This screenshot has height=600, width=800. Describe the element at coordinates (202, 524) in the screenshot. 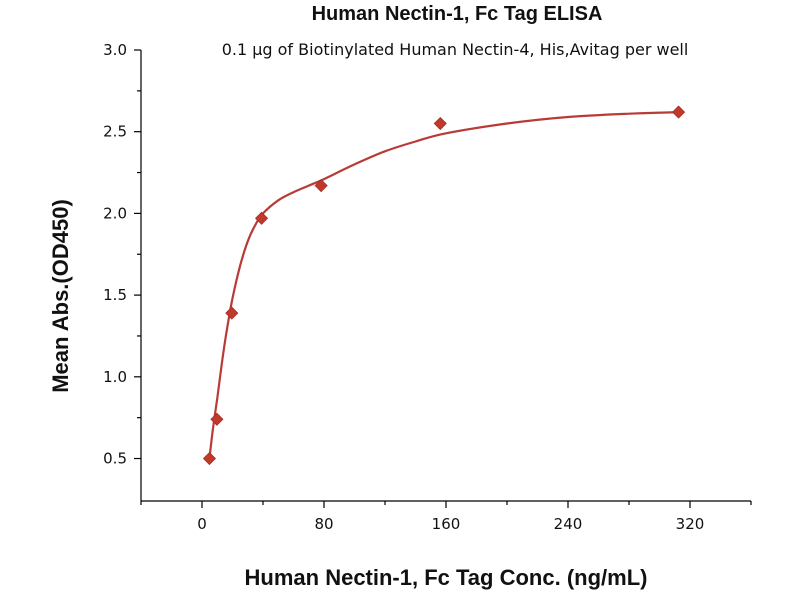

I see `x-tick-label: 0` at that location.